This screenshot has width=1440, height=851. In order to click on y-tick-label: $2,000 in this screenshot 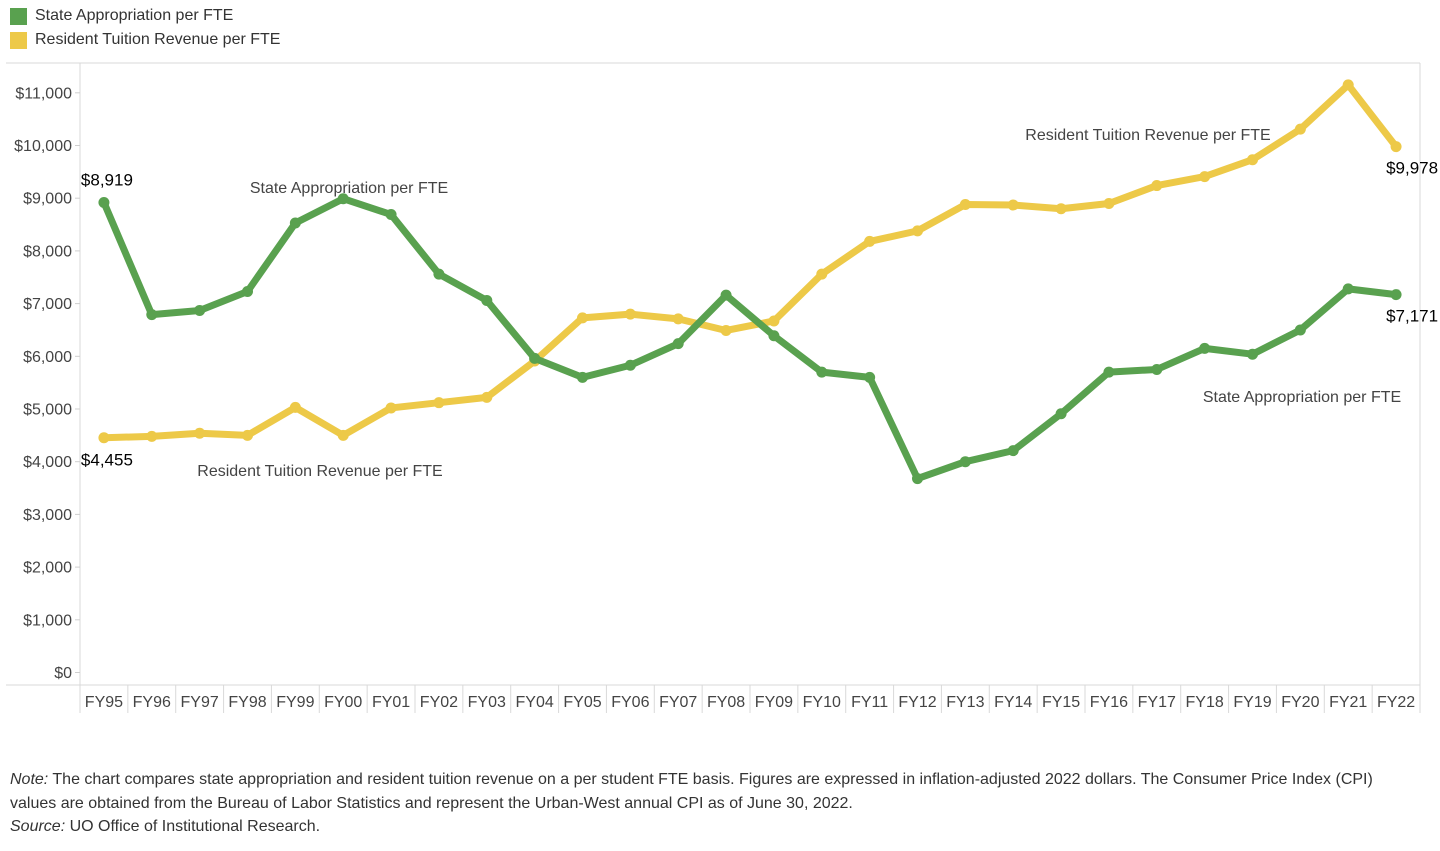, I will do `click(47, 568)`.